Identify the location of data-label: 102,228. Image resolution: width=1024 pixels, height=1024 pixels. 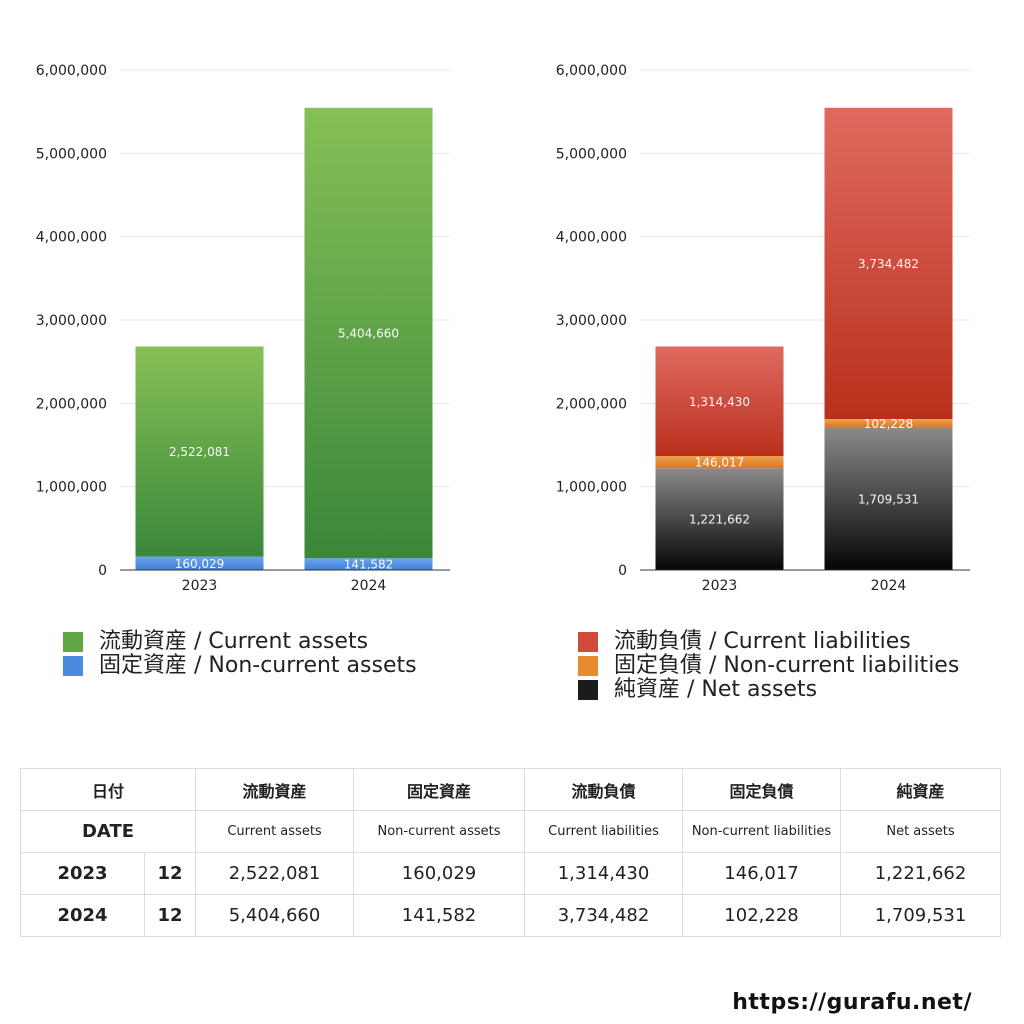
(889, 424).